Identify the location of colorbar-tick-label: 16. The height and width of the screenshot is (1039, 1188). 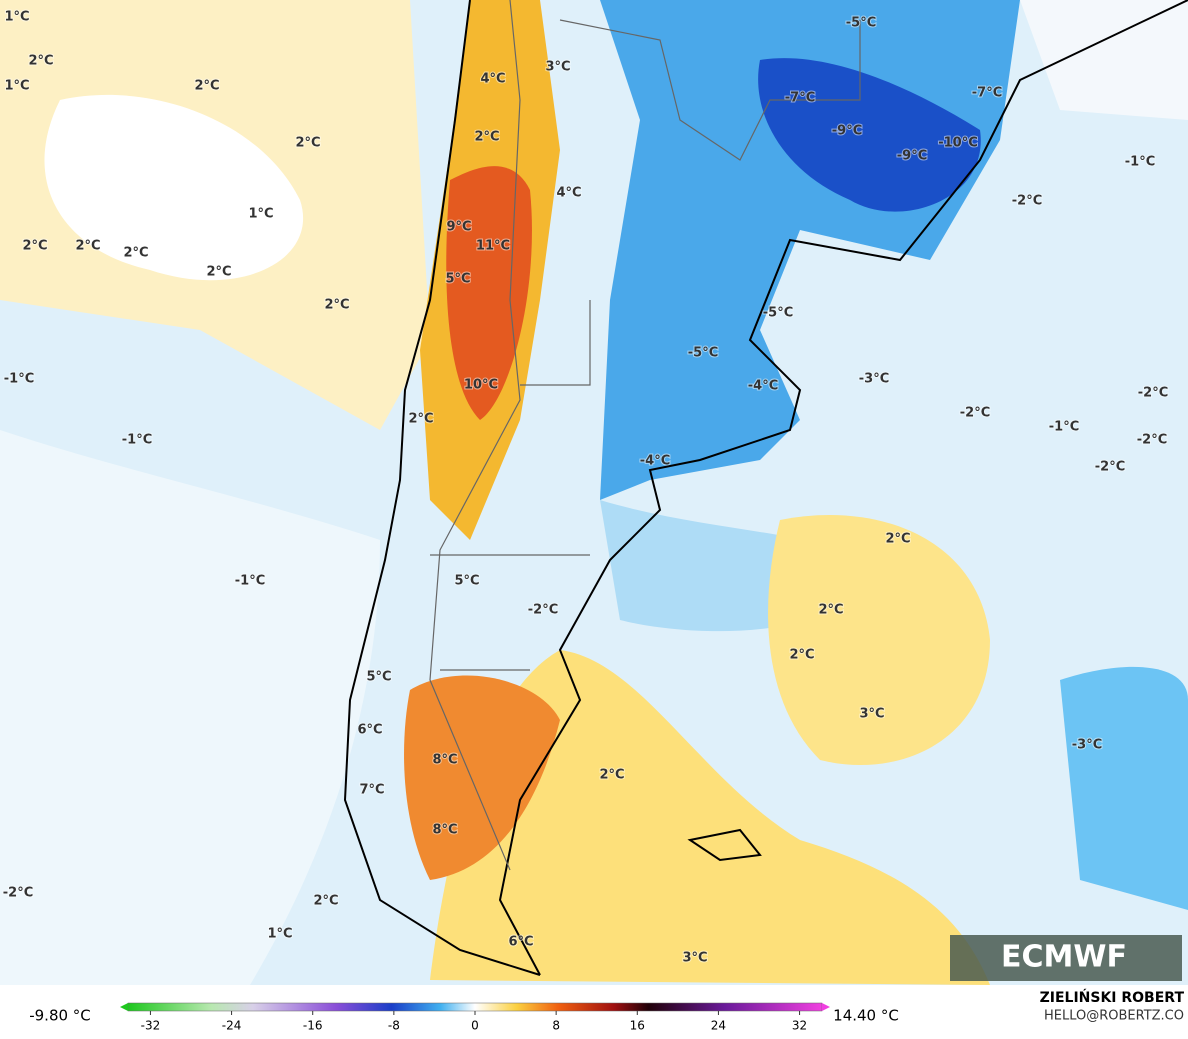
(637, 1026).